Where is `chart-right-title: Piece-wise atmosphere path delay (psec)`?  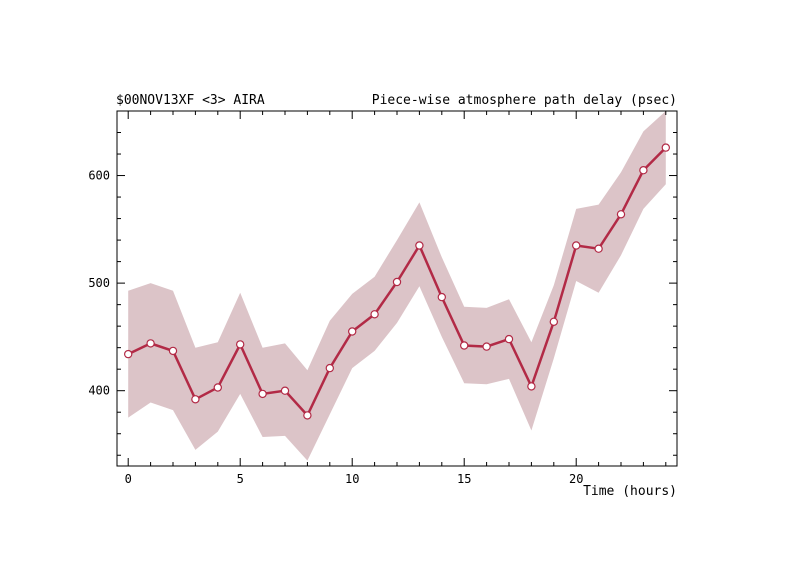
chart-right-title: Piece-wise atmosphere path delay (psec) is located at coordinates (524, 100).